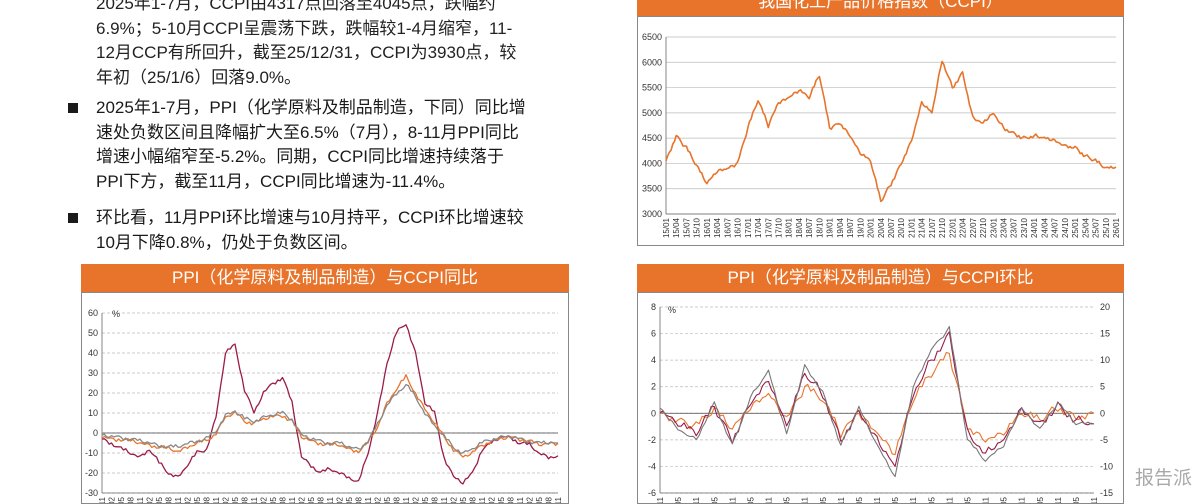 Image resolution: width=1200 pixels, height=504 pixels. What do you see at coordinates (188, 499) in the screenshot?
I see `x-tick-label: 16-02` at bounding box center [188, 499].